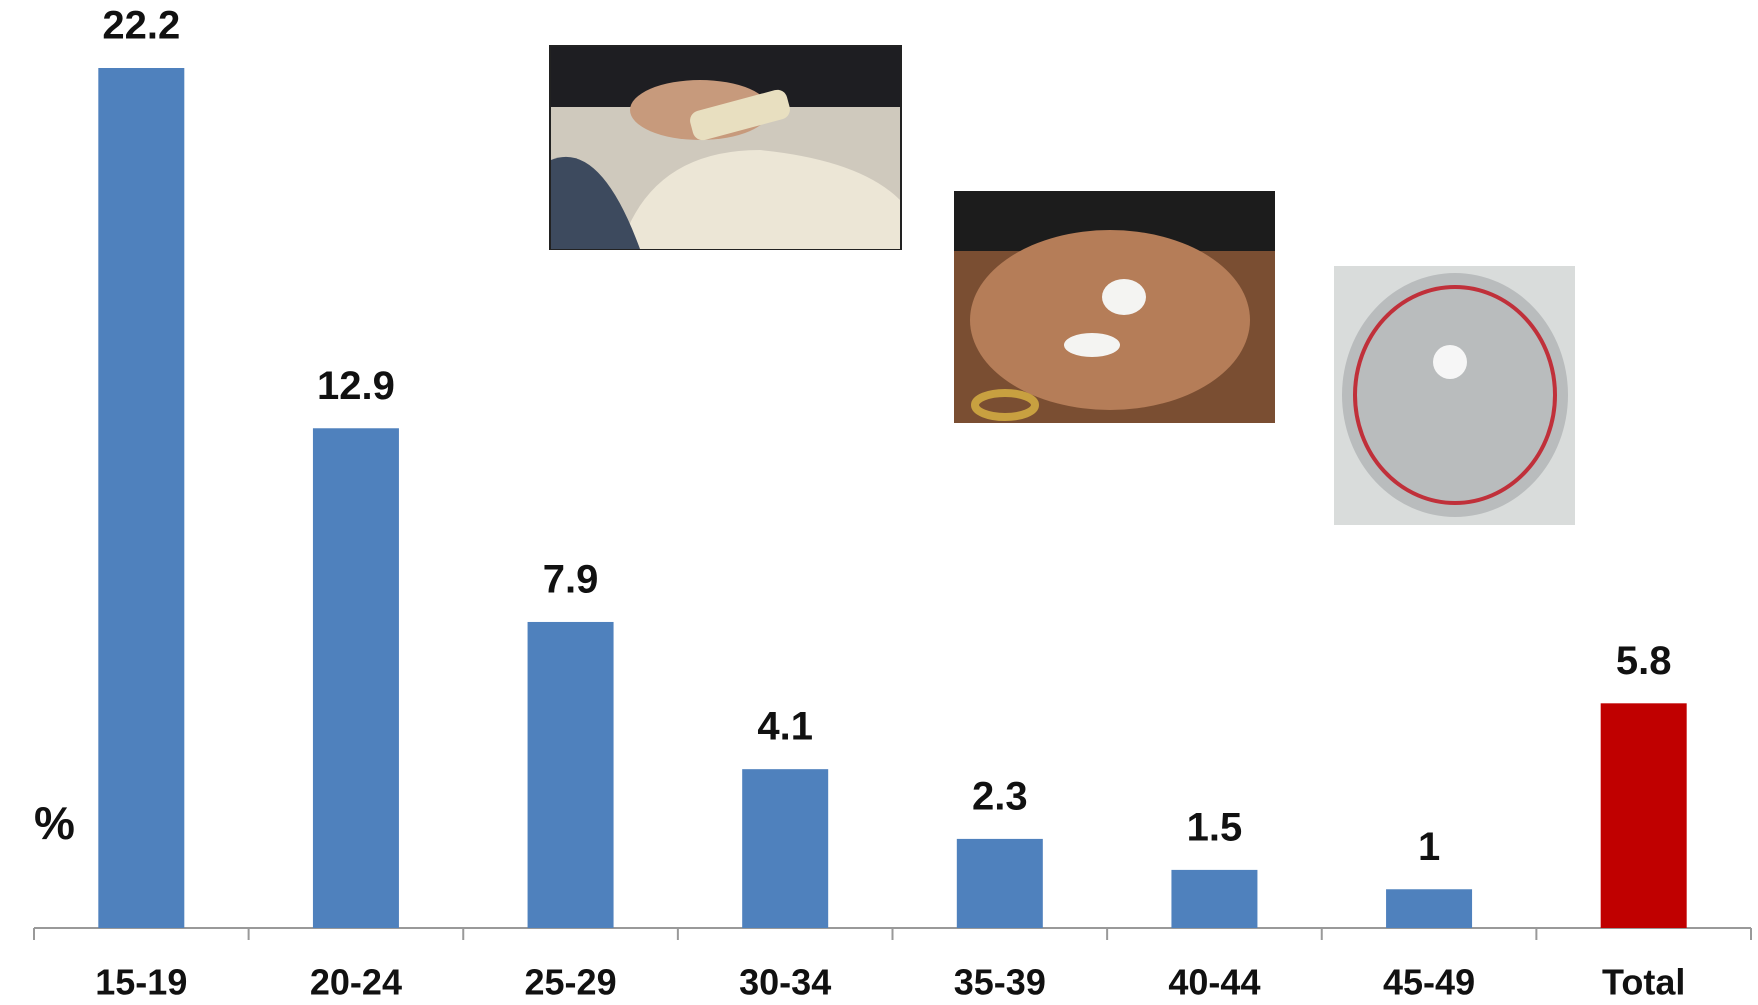  I want to click on x-tick-label: 25-29, so click(571, 982).